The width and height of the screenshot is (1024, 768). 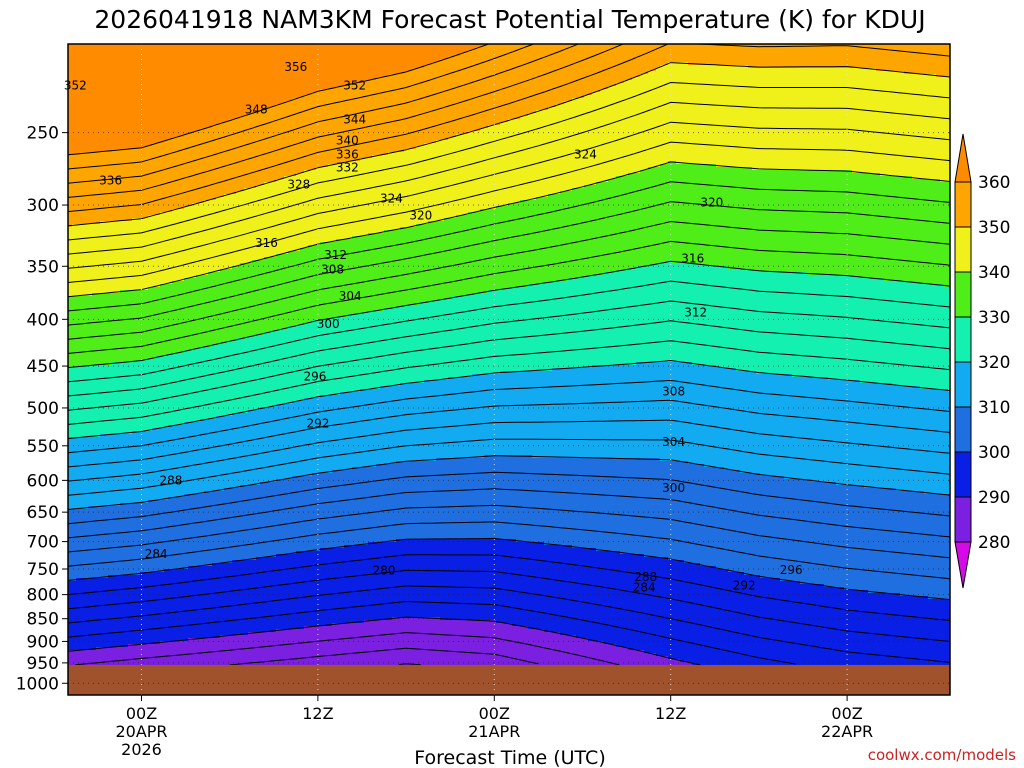 I want to click on x-tick-label: 21APR, so click(x=494, y=731).